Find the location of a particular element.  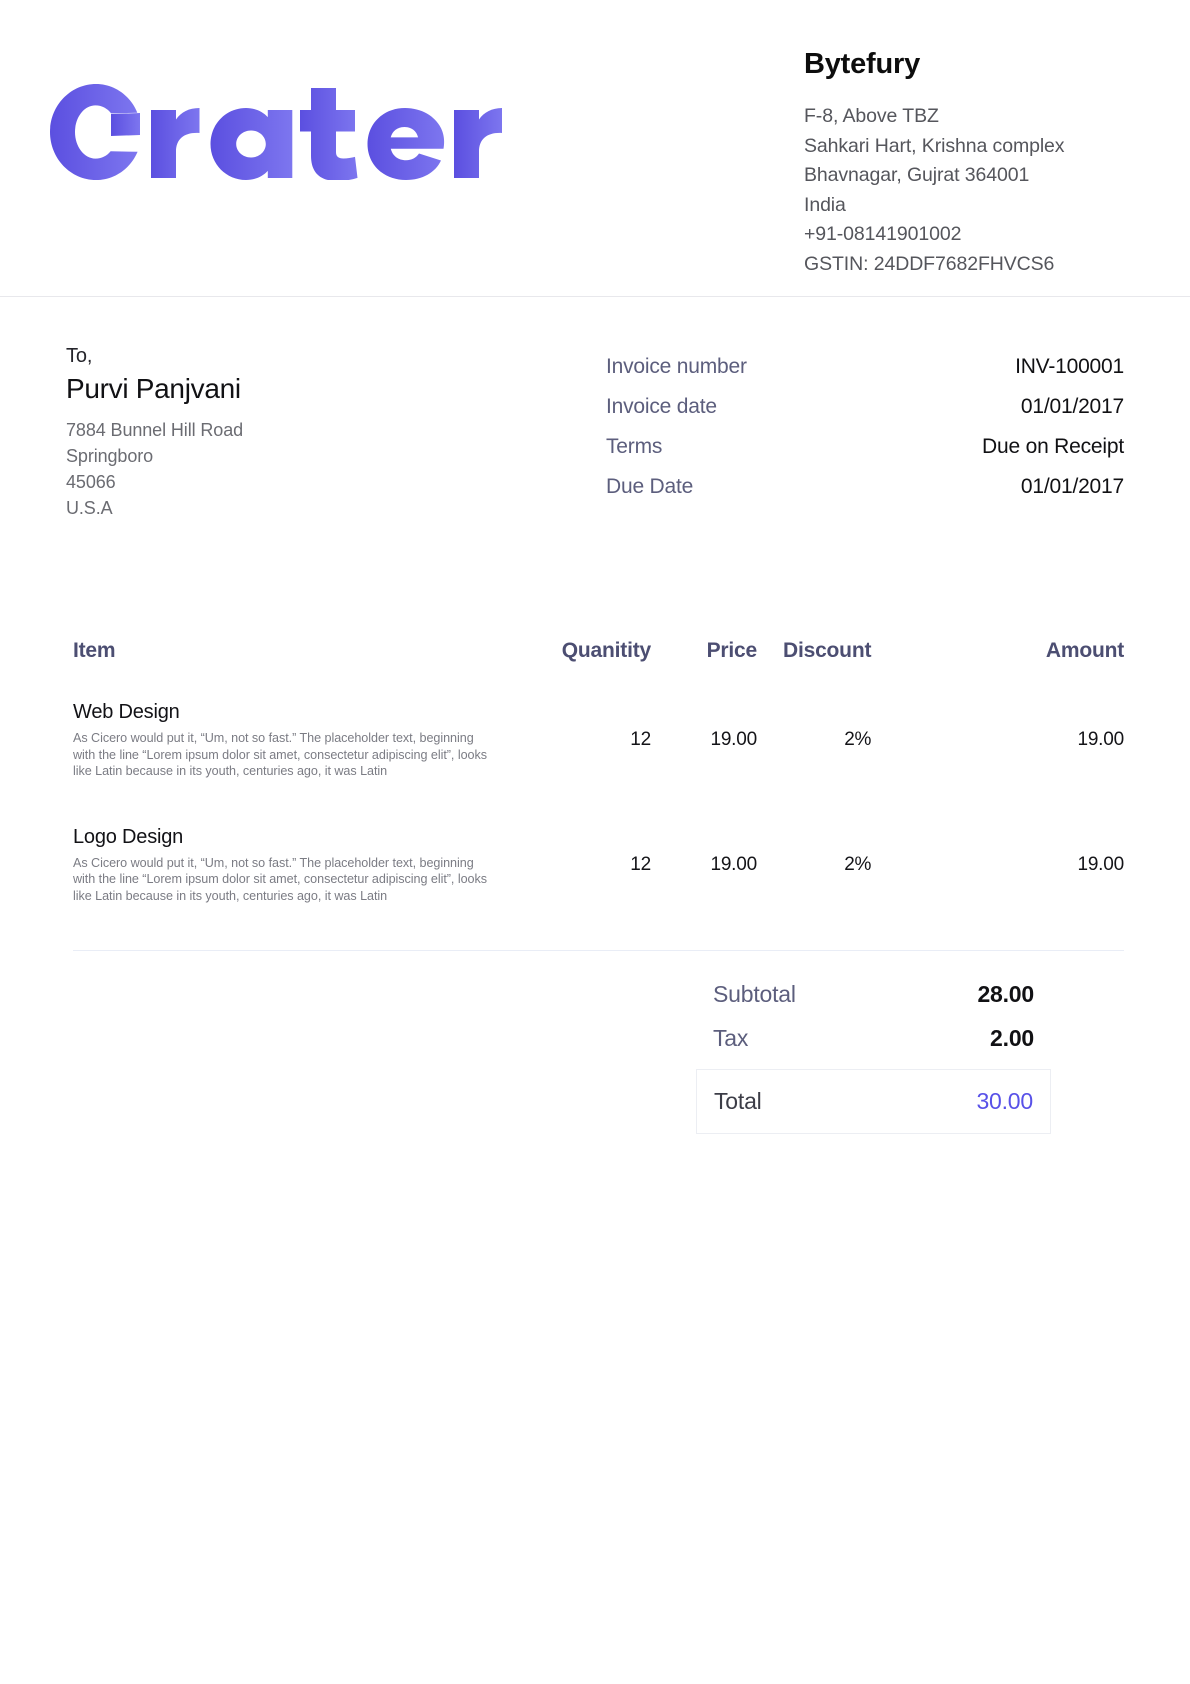

total-row: Total 30.00 is located at coordinates (873, 1101).